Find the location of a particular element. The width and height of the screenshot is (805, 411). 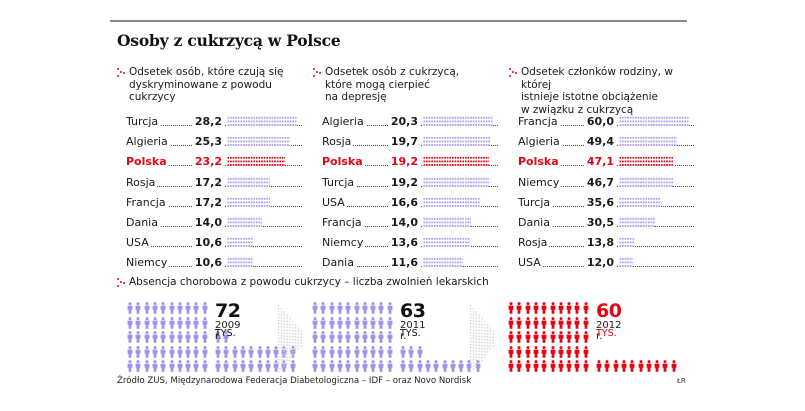

arrow-right-icon is located at coordinates (291, 339).